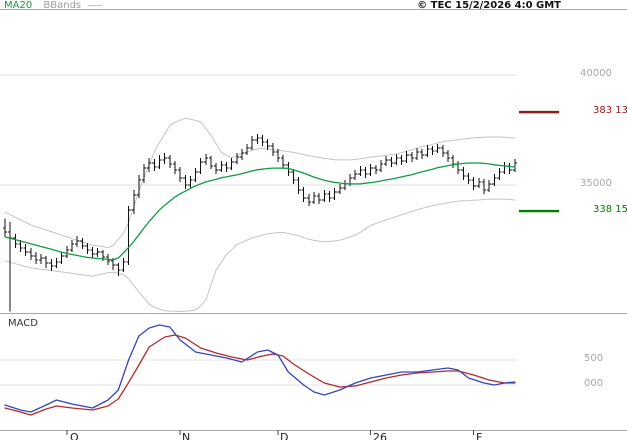  I want to click on x-axis-label-october: O, so click(74, 435).